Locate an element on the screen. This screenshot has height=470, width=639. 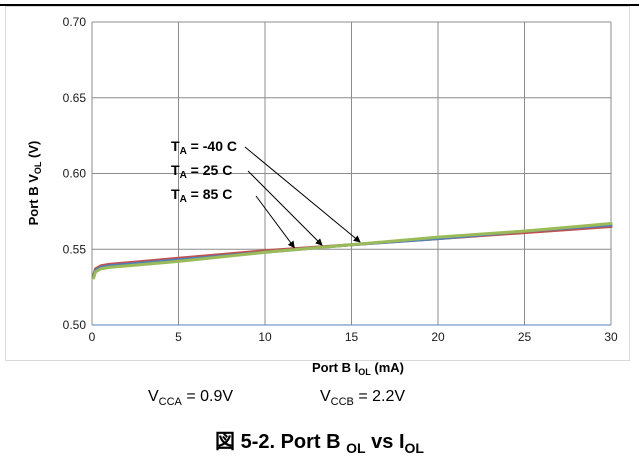
series-label-1: TA = 25 C is located at coordinates (201, 171).